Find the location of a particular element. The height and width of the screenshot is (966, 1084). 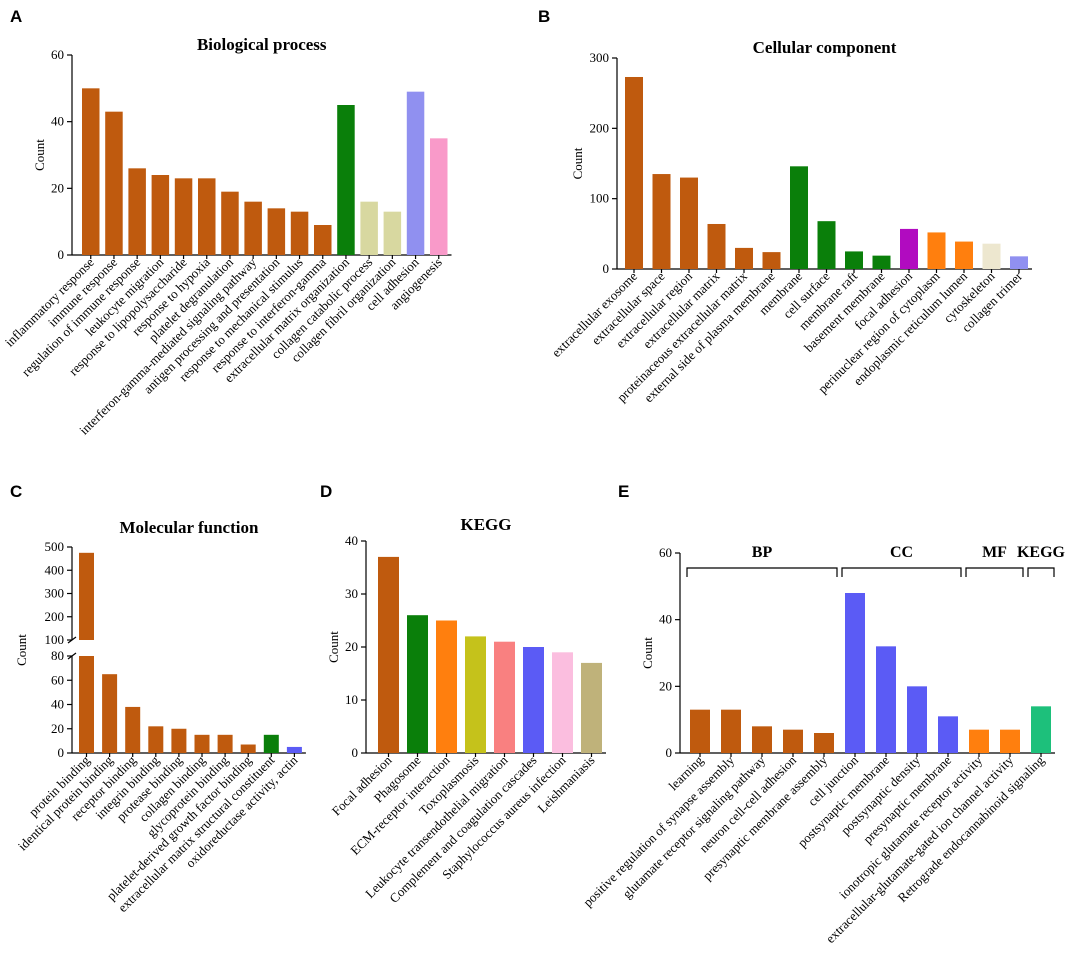

group-label: KEGG is located at coordinates (1041, 552).